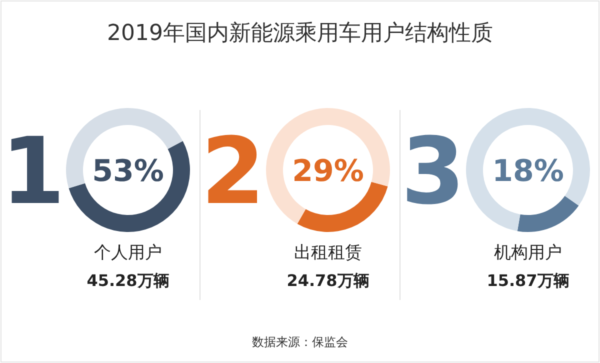  Describe the element at coordinates (528, 253) in the screenshot. I see `slice-label: 机构用户` at that location.